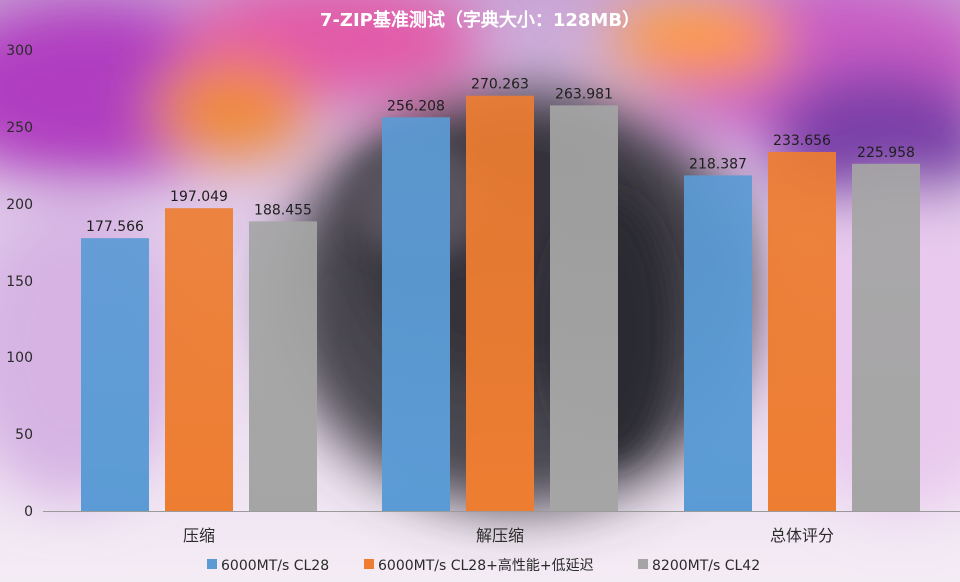 This screenshot has height=582, width=960. What do you see at coordinates (19, 128) in the screenshot?
I see `y-tick-label: 250` at bounding box center [19, 128].